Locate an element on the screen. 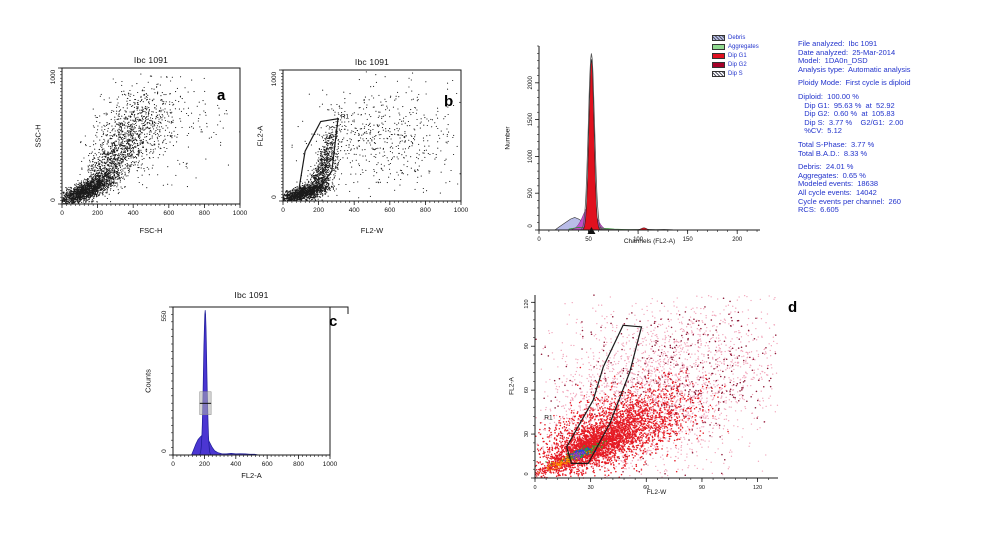 The image size is (1000, 540). panel-c-y-axis-label: Counts is located at coordinates (148, 381).